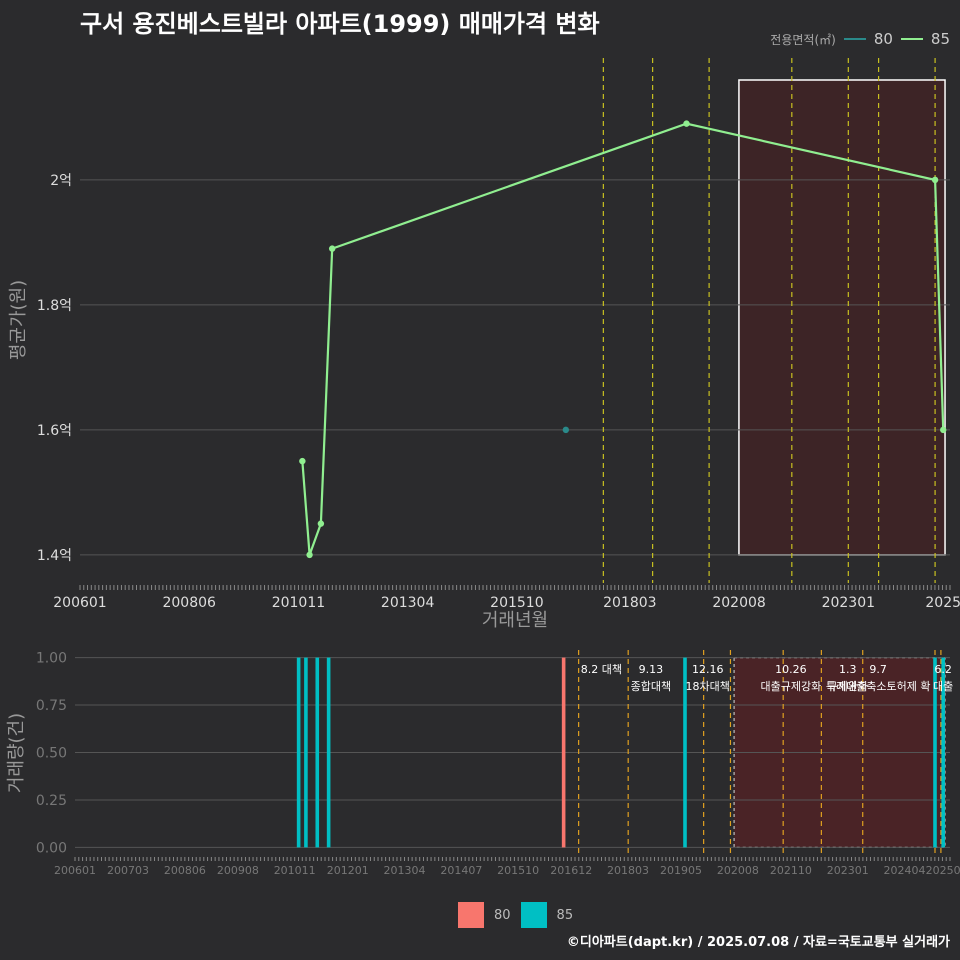 The image size is (960, 960). I want to click on chart-title: 구서 용진베스트빌라 아파트(1999) 매매가격 변화, so click(340, 24).